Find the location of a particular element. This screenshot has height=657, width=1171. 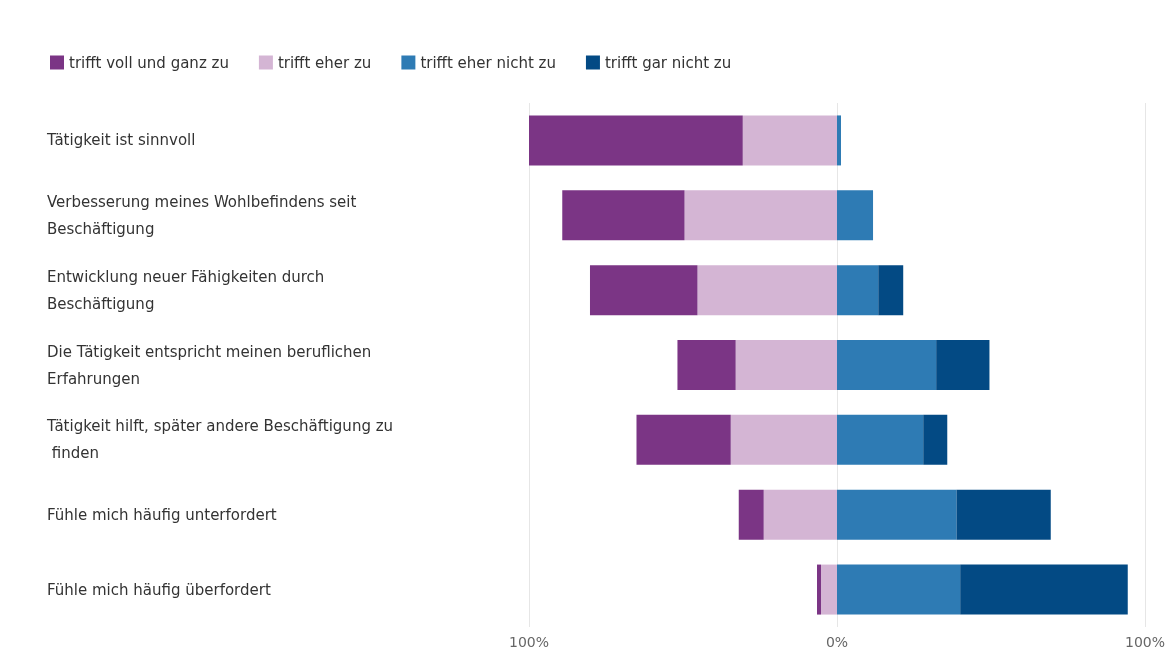

legend-label: trifft eher nicht zu is located at coordinates (488, 62).